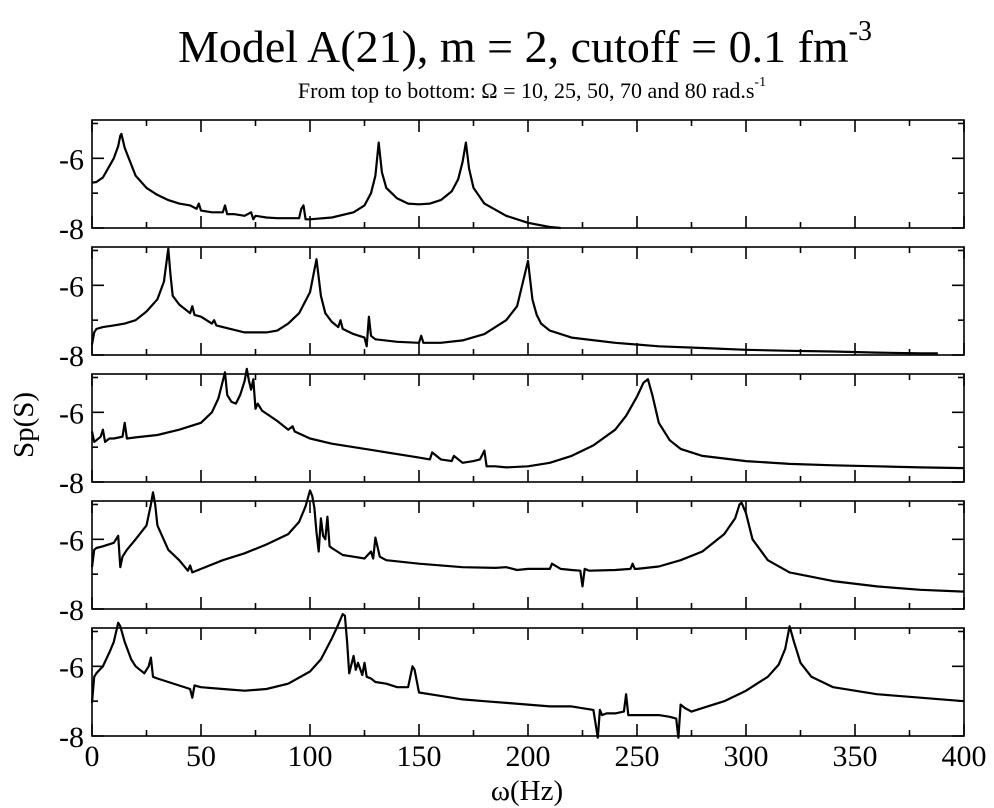 This screenshot has width=994, height=808. I want to click on x-tick-label: 400, so click(964, 756).